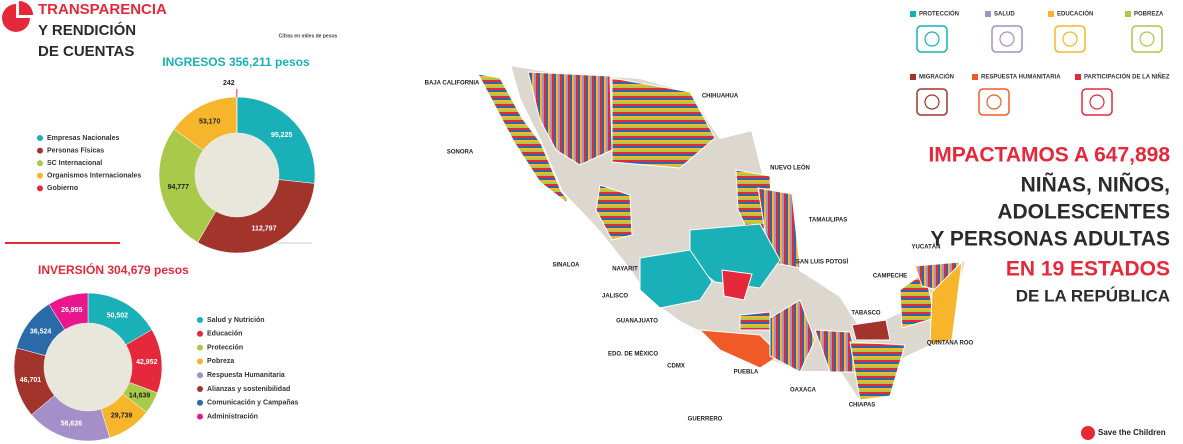 This screenshot has width=1183, height=444. I want to click on state-label: SAN LUIS POTOSÍ, so click(822, 262).